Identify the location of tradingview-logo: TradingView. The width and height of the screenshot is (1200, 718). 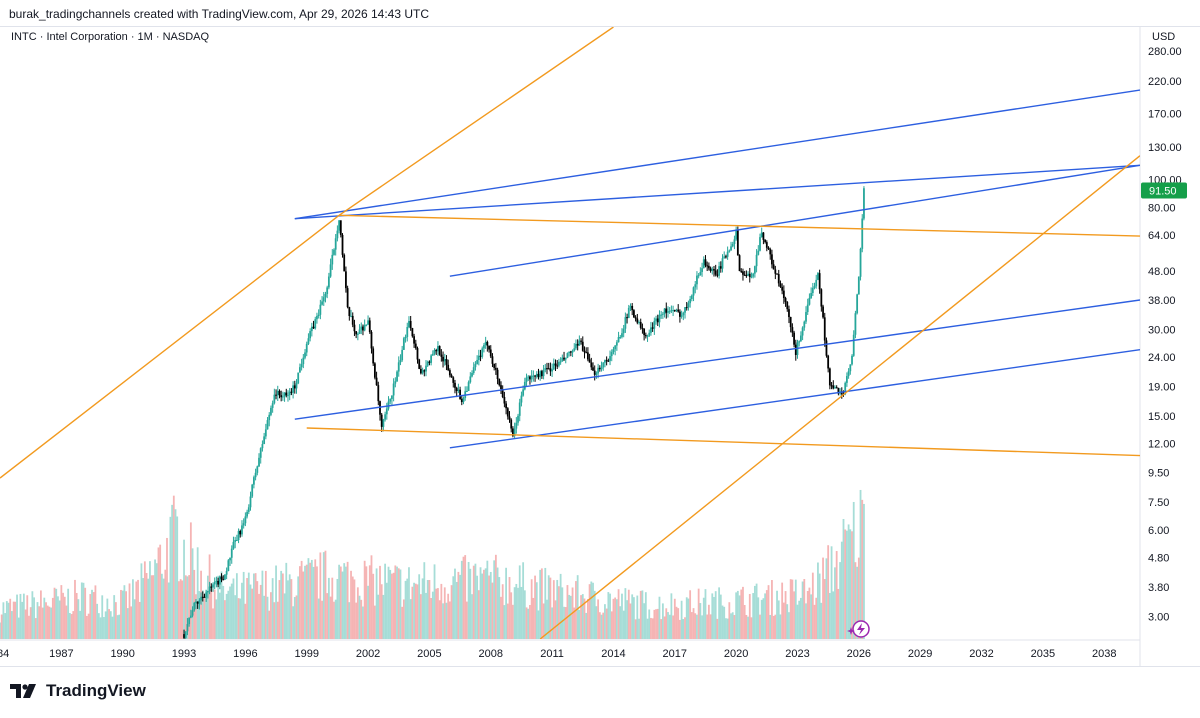
(78, 691).